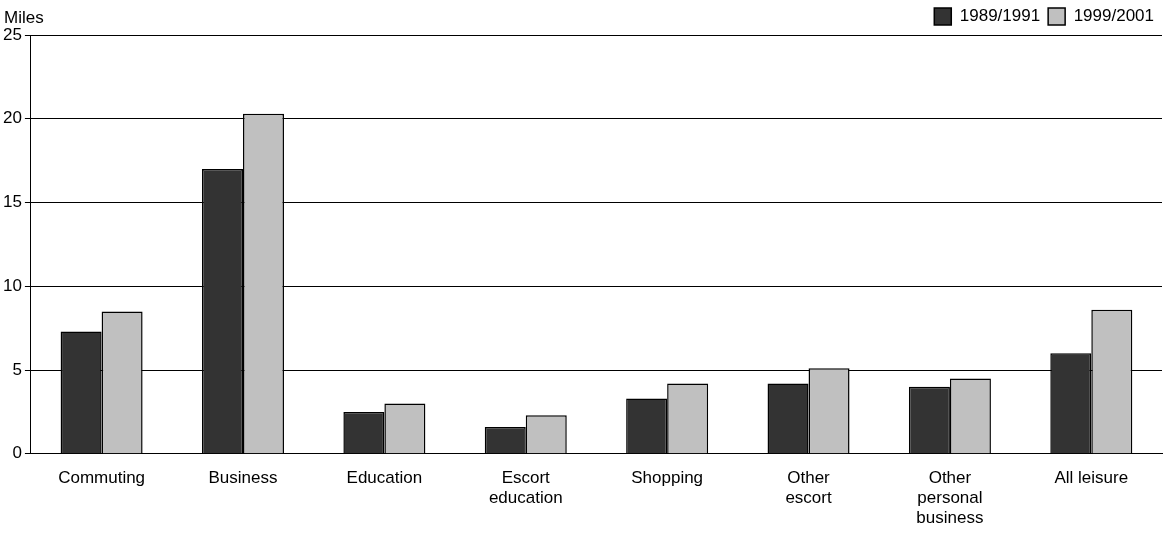 This screenshot has width=1174, height=543. What do you see at coordinates (12, 118) in the screenshot?
I see `y-tick-label: 20` at bounding box center [12, 118].